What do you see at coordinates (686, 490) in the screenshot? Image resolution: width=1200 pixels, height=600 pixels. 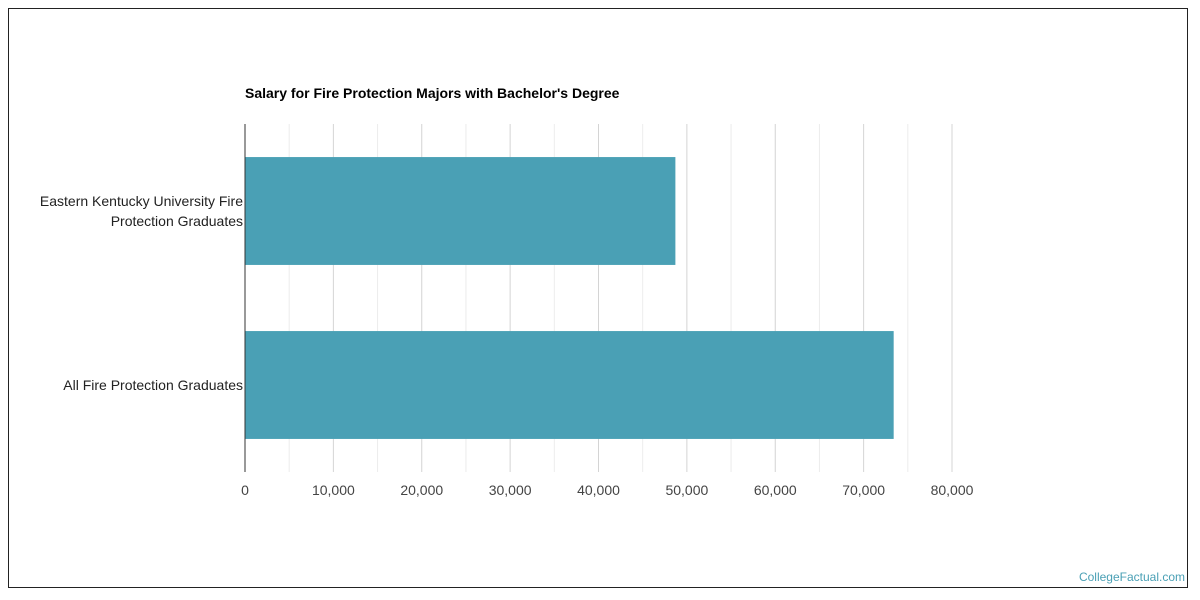 I see `x-tick-label: 50,000` at bounding box center [686, 490].